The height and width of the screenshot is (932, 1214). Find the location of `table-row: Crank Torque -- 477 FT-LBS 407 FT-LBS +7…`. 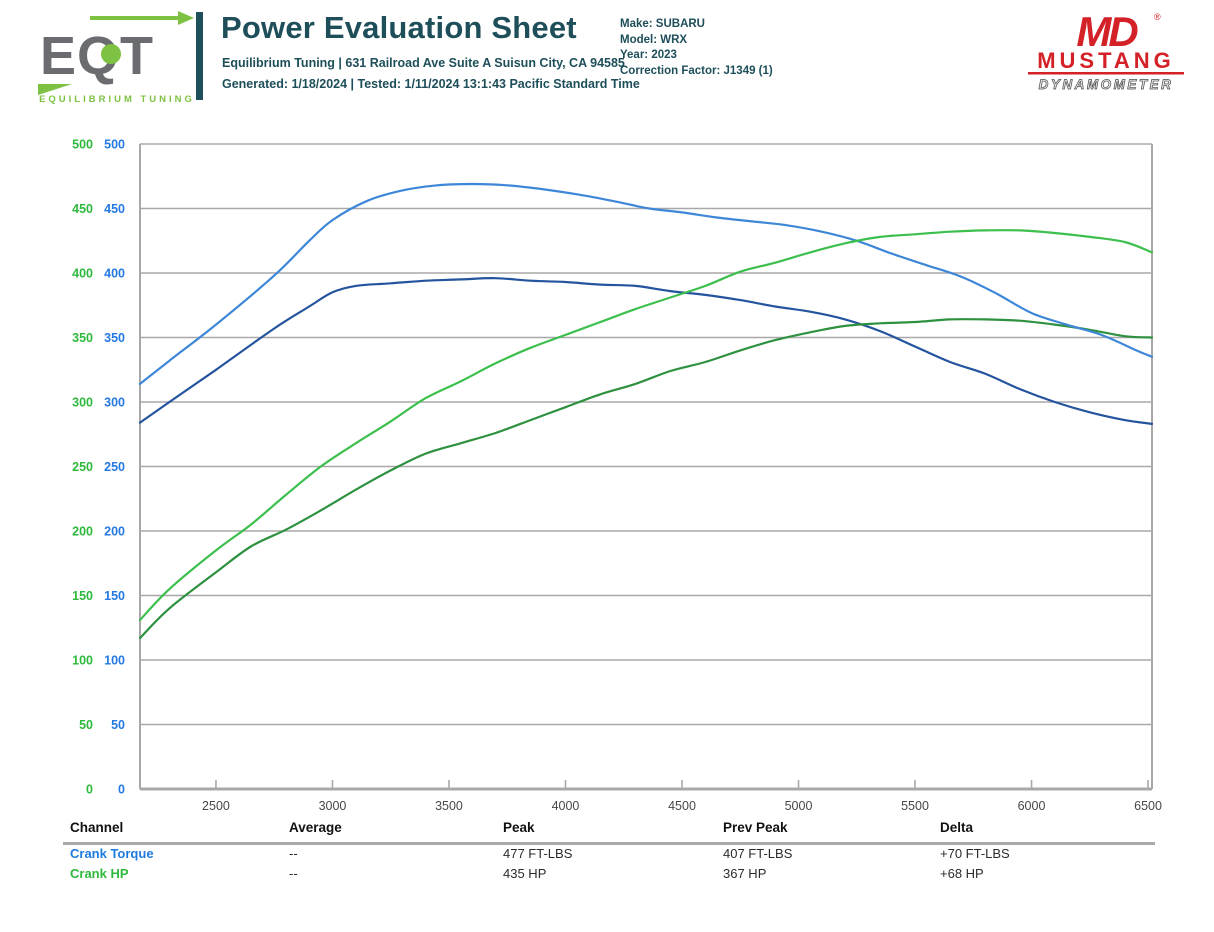

table-row: Crank Torque -- 477 FT-LBS 407 FT-LBS +7… is located at coordinates (607, 855).